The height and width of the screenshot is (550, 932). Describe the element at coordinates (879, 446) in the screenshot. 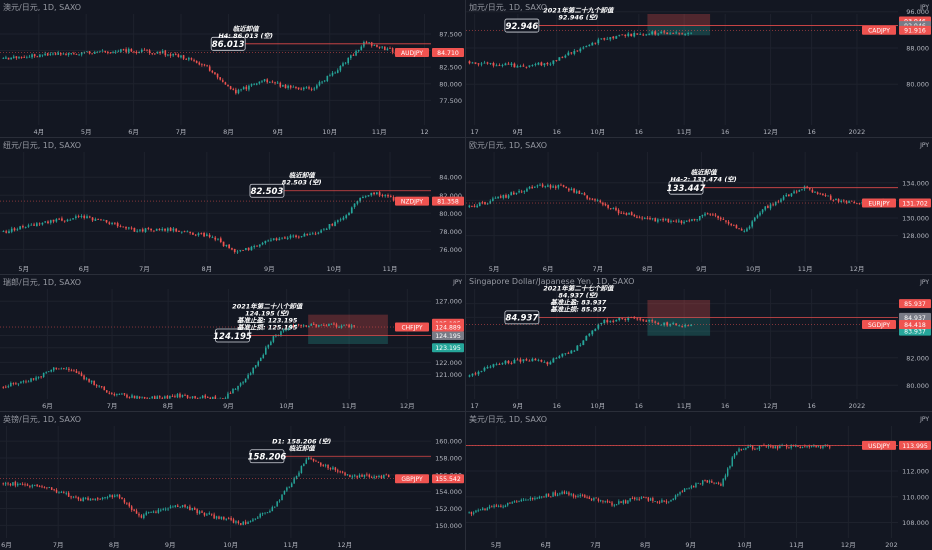

I see `svg-text: USDJPY` at that location.